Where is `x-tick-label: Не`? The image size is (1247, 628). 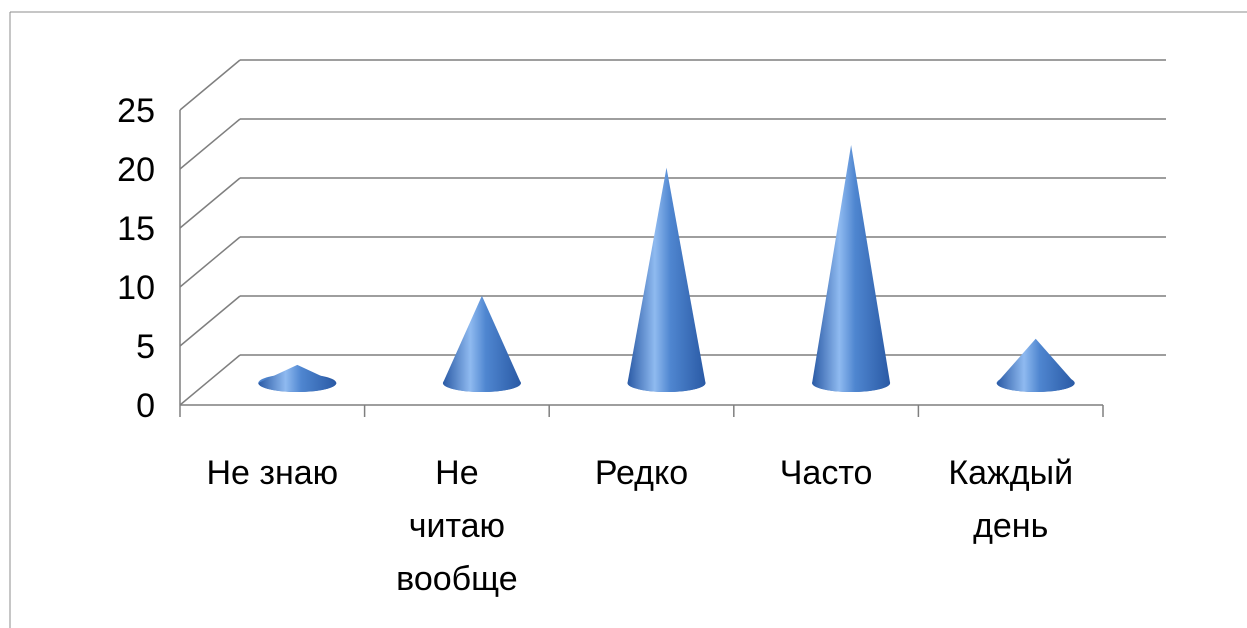
x-tick-label: Не is located at coordinates (456, 473).